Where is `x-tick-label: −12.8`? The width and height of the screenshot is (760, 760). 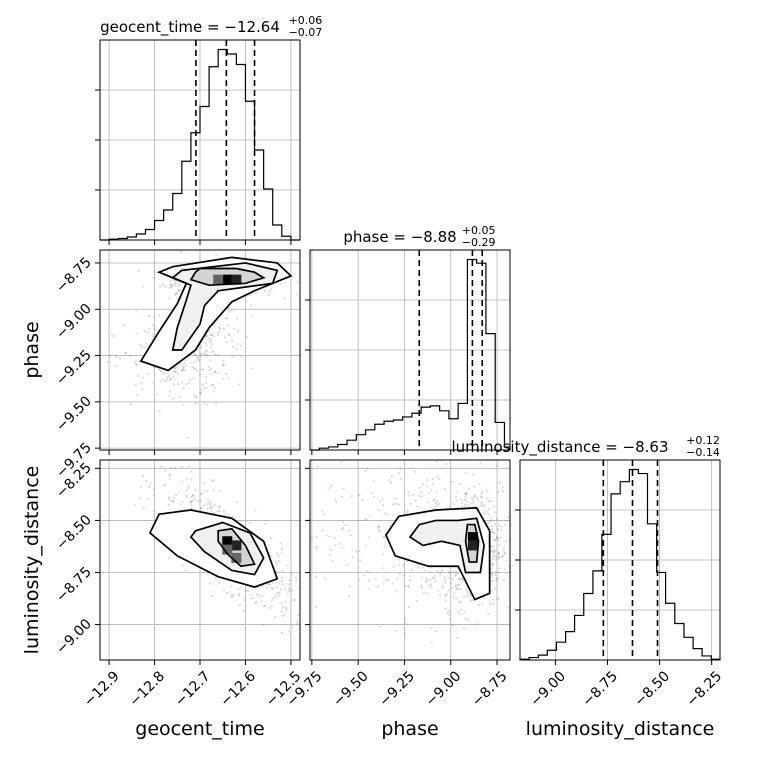 x-tick-label: −12.8 is located at coordinates (148, 689).